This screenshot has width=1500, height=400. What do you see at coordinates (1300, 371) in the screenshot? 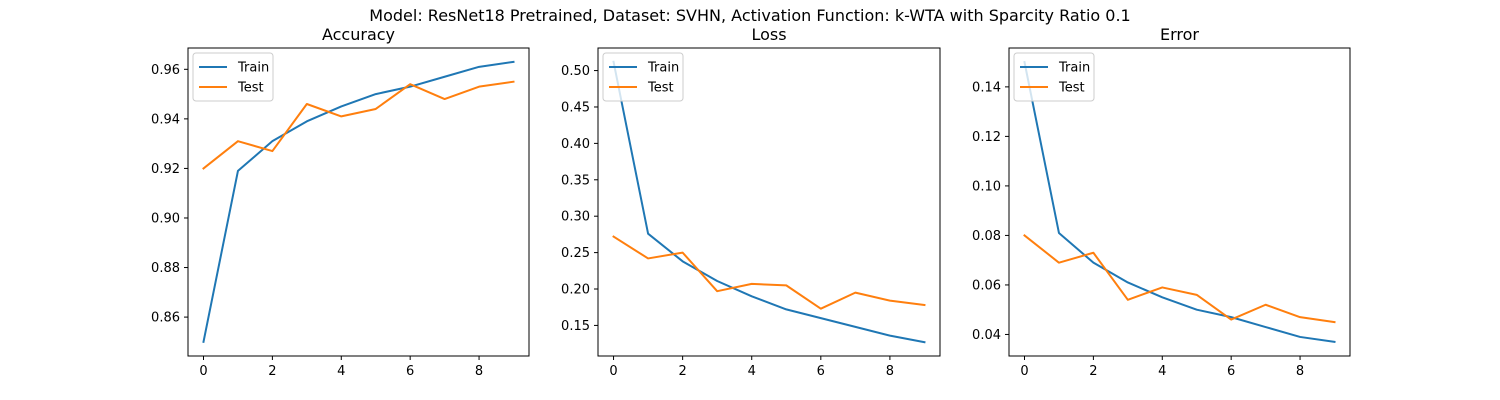
I see `error-x-tick-label: 8` at bounding box center [1300, 371].